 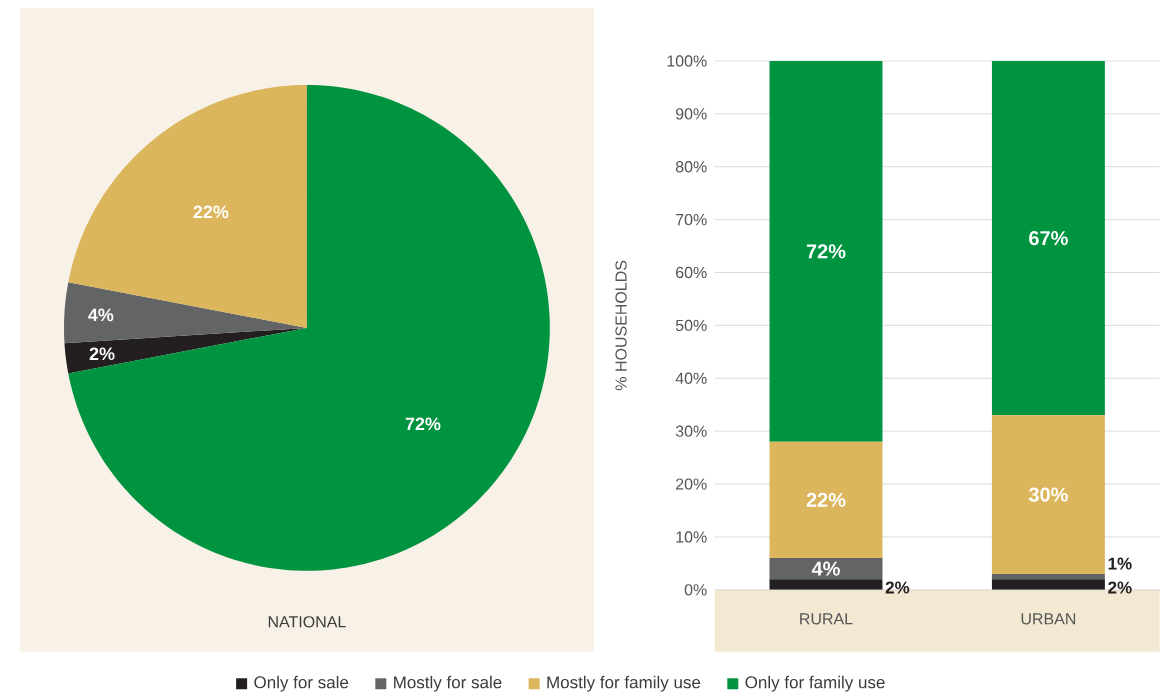 What do you see at coordinates (691, 378) in the screenshot?
I see `y-tick-label: 40%` at bounding box center [691, 378].